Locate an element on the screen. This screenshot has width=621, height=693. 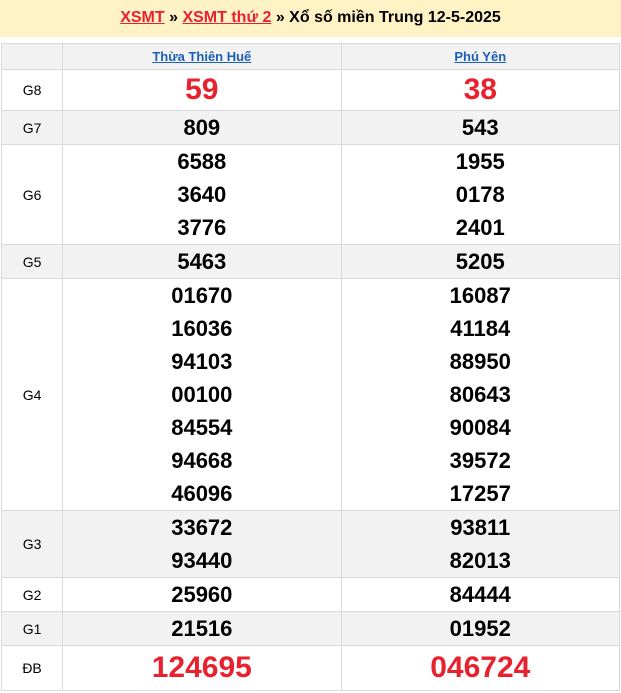
prize-number: 1955 is located at coordinates (480, 161).